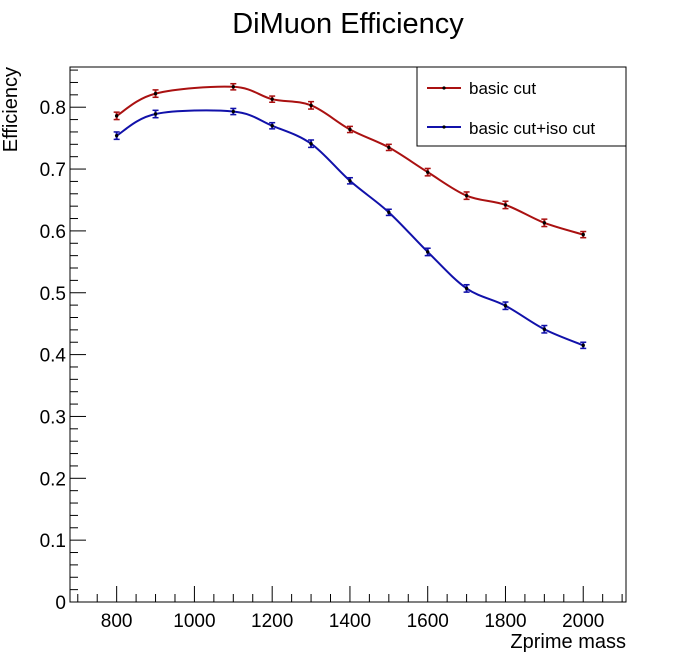 This screenshot has width=696, height=670. Describe the element at coordinates (53, 232) in the screenshot. I see `y-tick-label: 0.6` at that location.